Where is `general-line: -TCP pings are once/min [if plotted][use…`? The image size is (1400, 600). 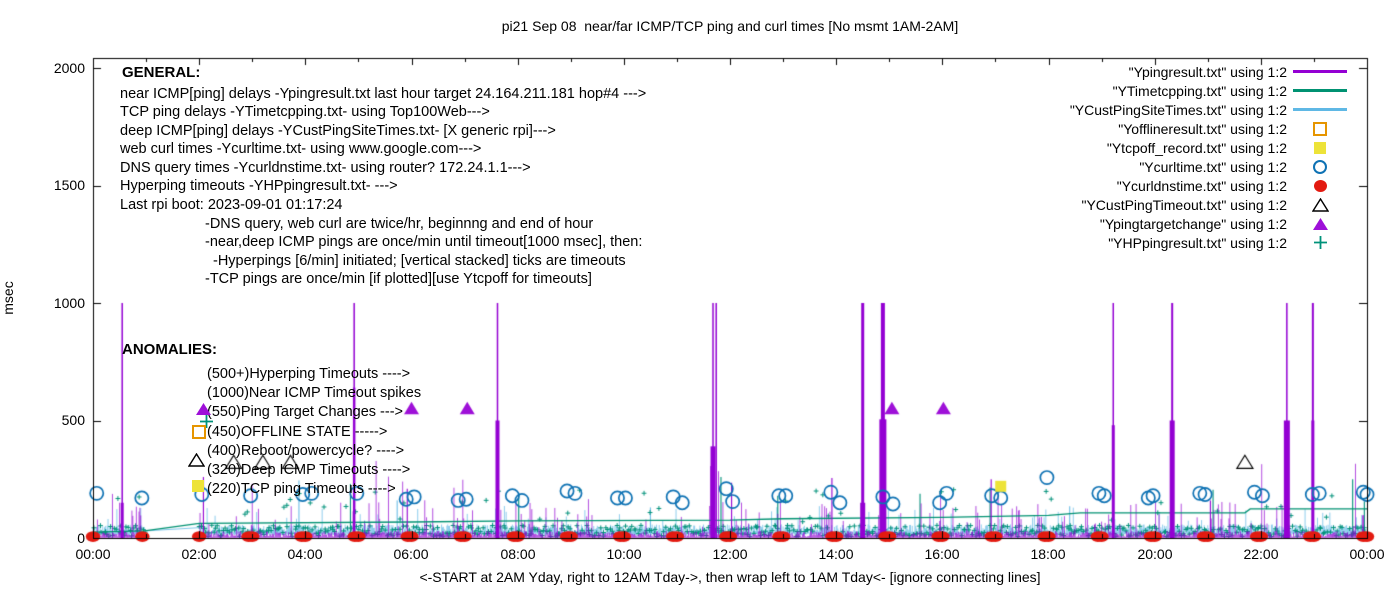
general-line: -TCP pings are once/min [if plotted][use… is located at coordinates (398, 279).